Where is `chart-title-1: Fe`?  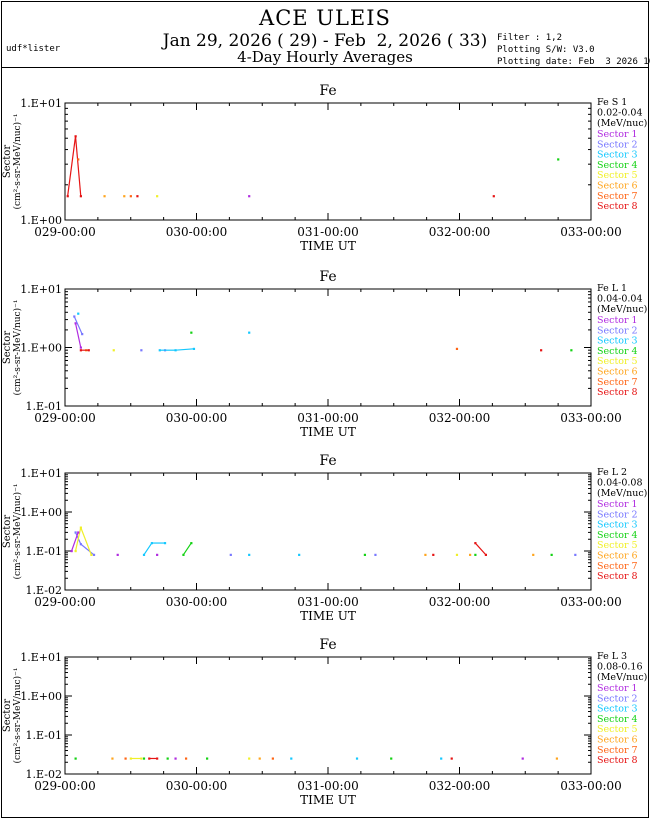
chart-title-1: Fe is located at coordinates (327, 91).